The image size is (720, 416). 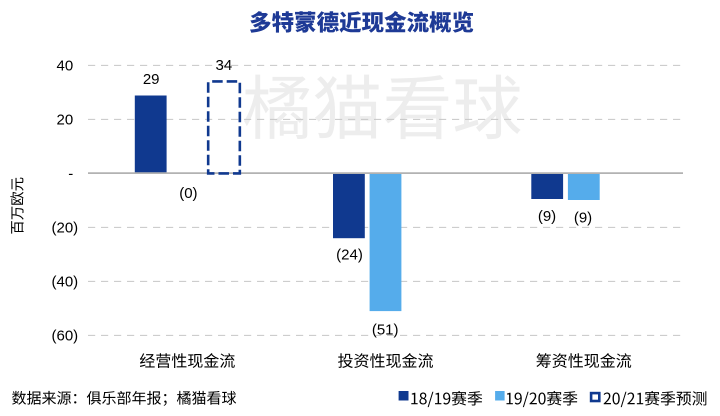 I want to click on svg-text: (24), so click(x=349, y=255).